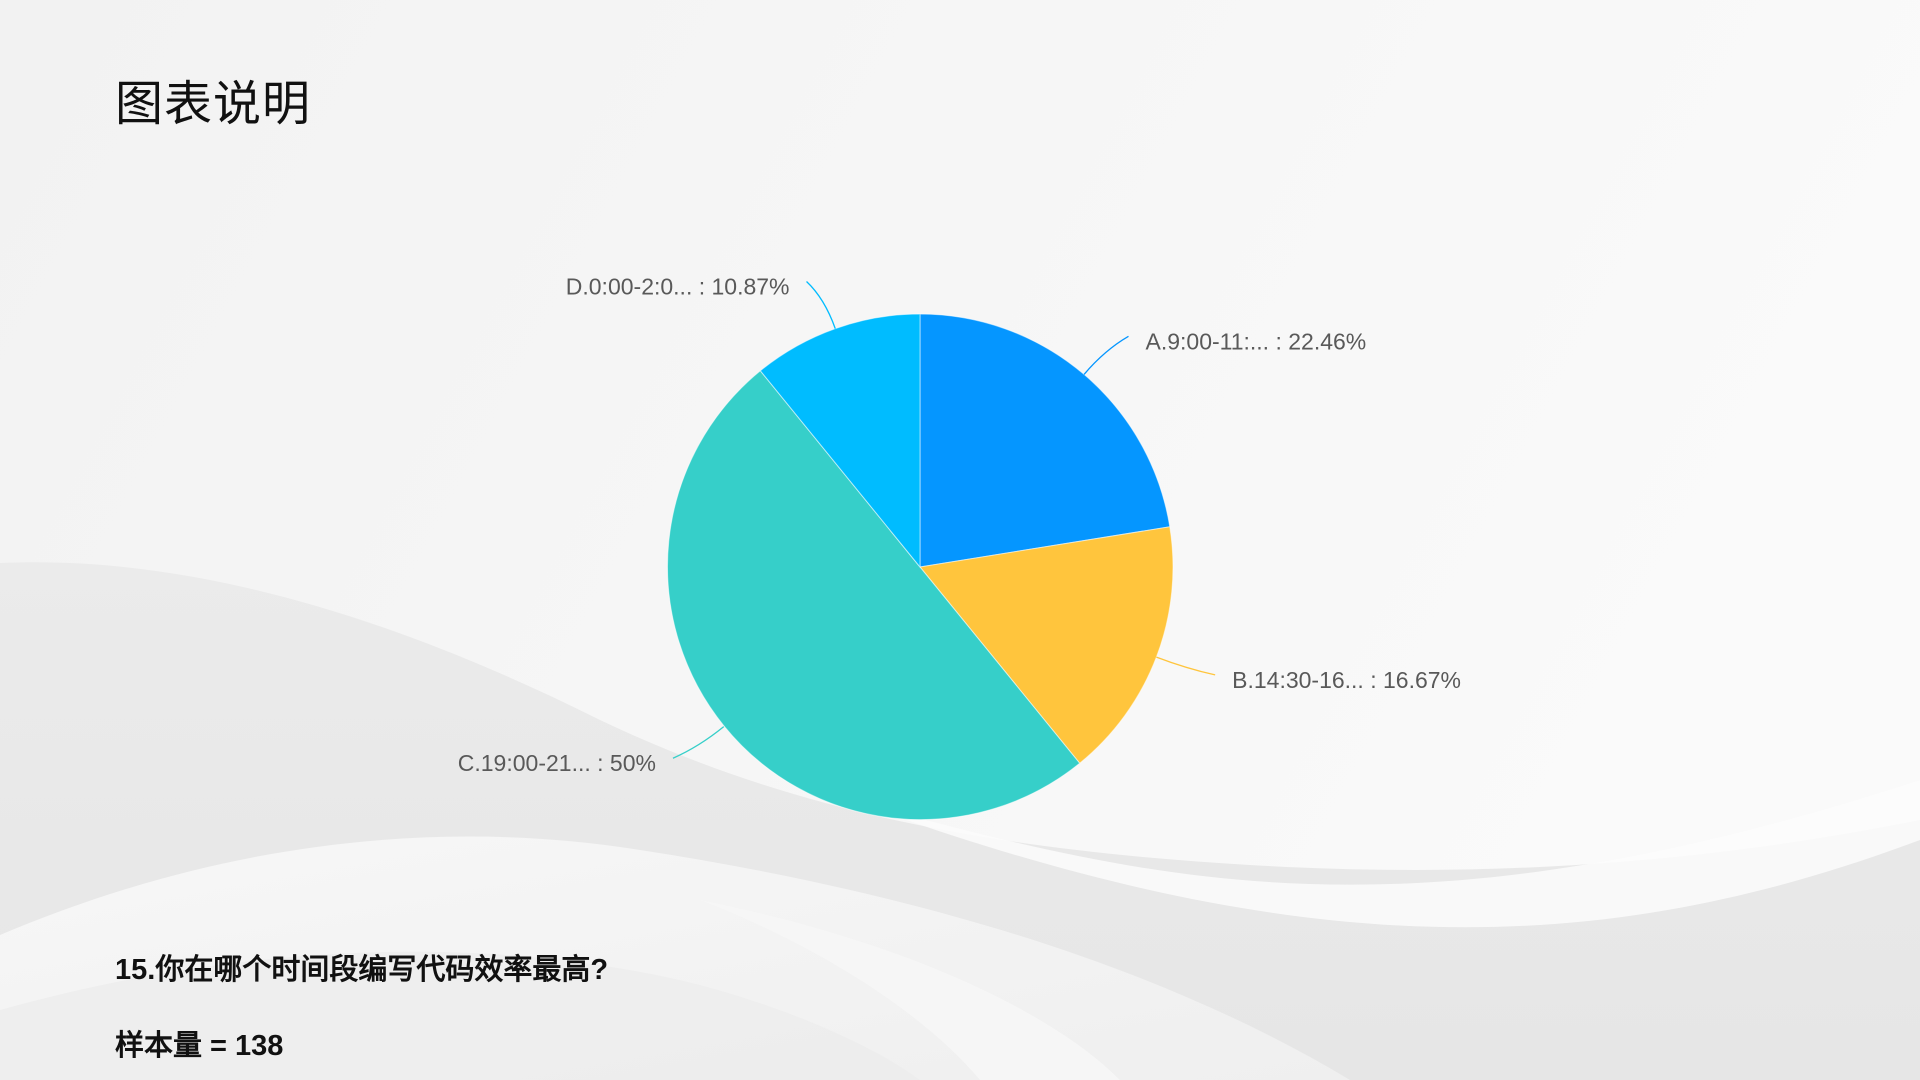 This screenshot has width=1920, height=1080. What do you see at coordinates (1346, 680) in the screenshot?
I see `data-label: B.14:30-16... : 16.67%` at bounding box center [1346, 680].